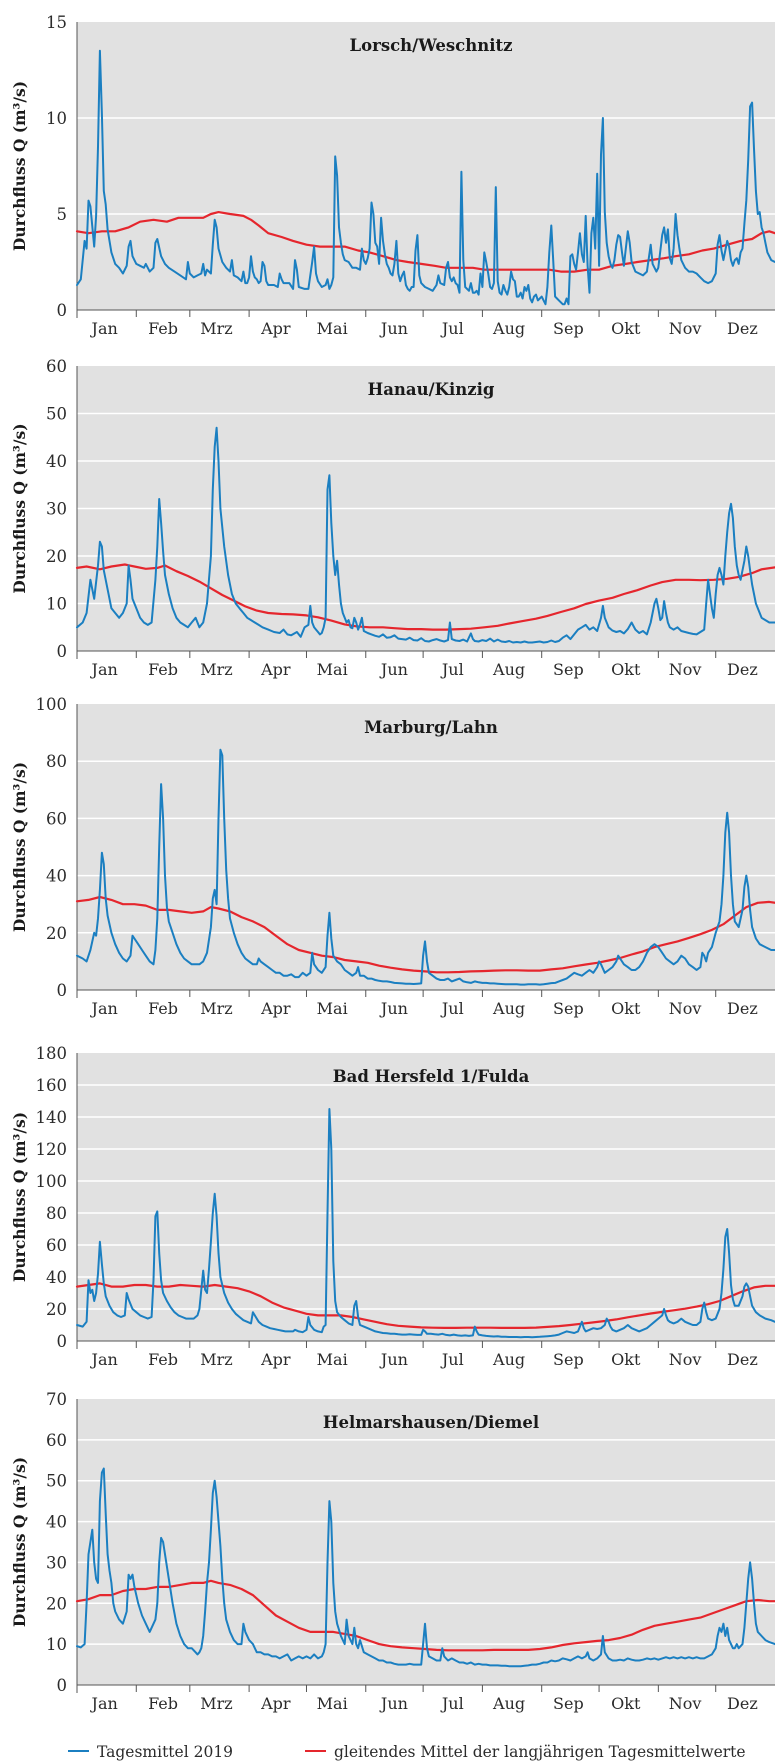 This screenshot has width=775, height=1761. What do you see at coordinates (78, 1751) in the screenshot?
I see `legend-swatch-blue` at bounding box center [78, 1751].